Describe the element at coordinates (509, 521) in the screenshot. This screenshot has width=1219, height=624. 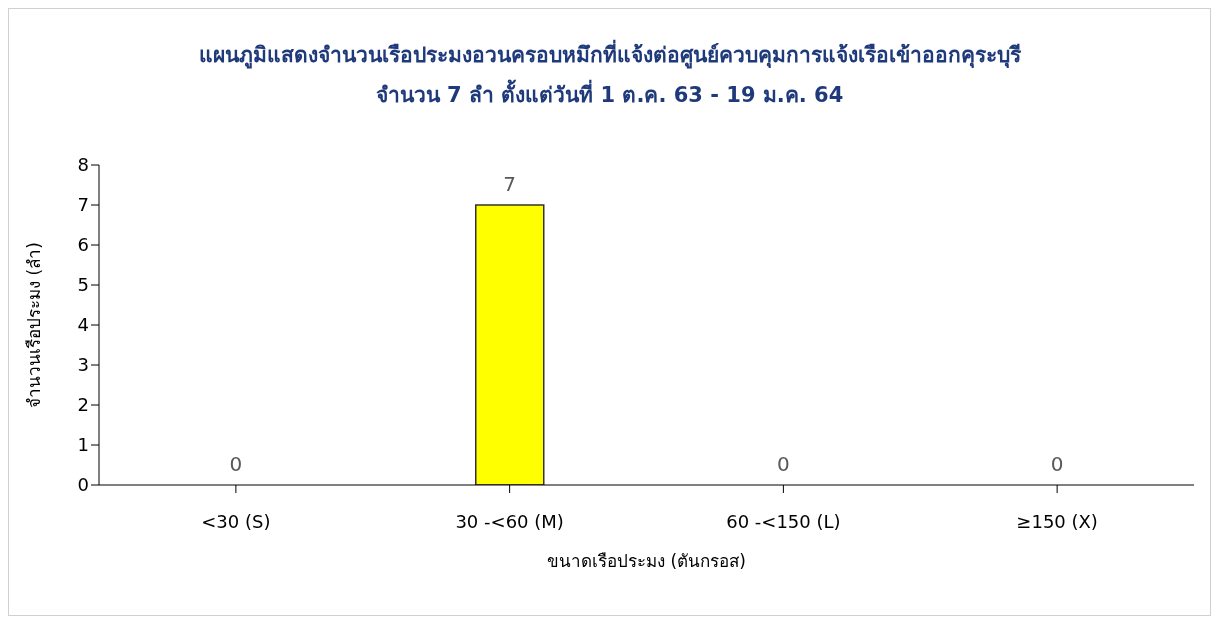
I see `x-tick-label: 30 -<60 (M)` at that location.